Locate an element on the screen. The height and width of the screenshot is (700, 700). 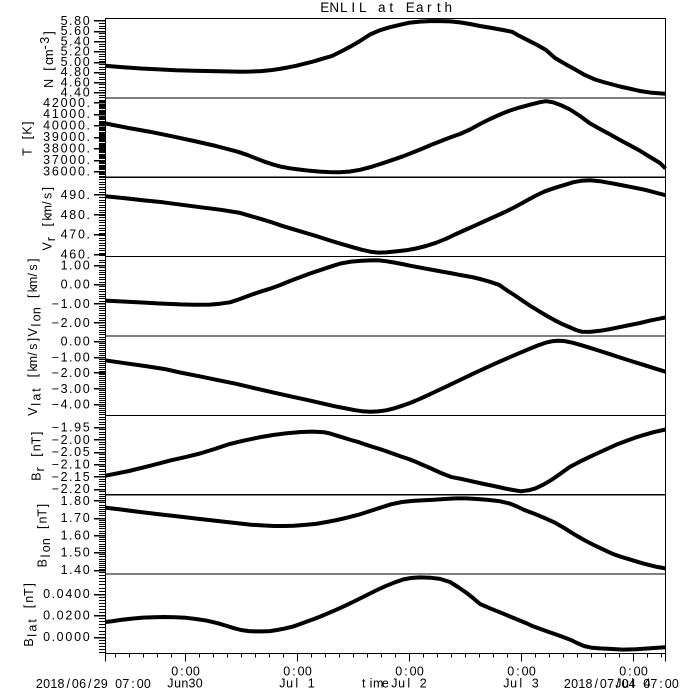
svg-text: Vlat[km/s] is located at coordinates (34, 377).